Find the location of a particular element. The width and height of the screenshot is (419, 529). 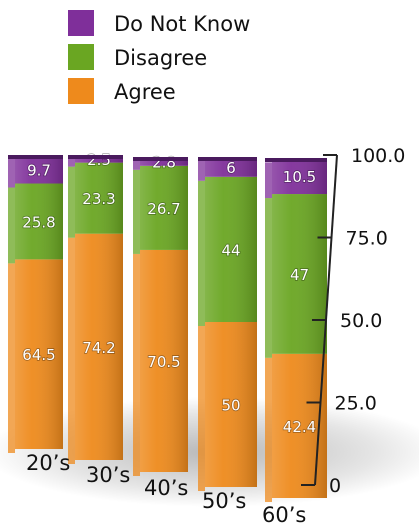

segment-40-s-do-not-know-shading is located at coordinates (164, 161).